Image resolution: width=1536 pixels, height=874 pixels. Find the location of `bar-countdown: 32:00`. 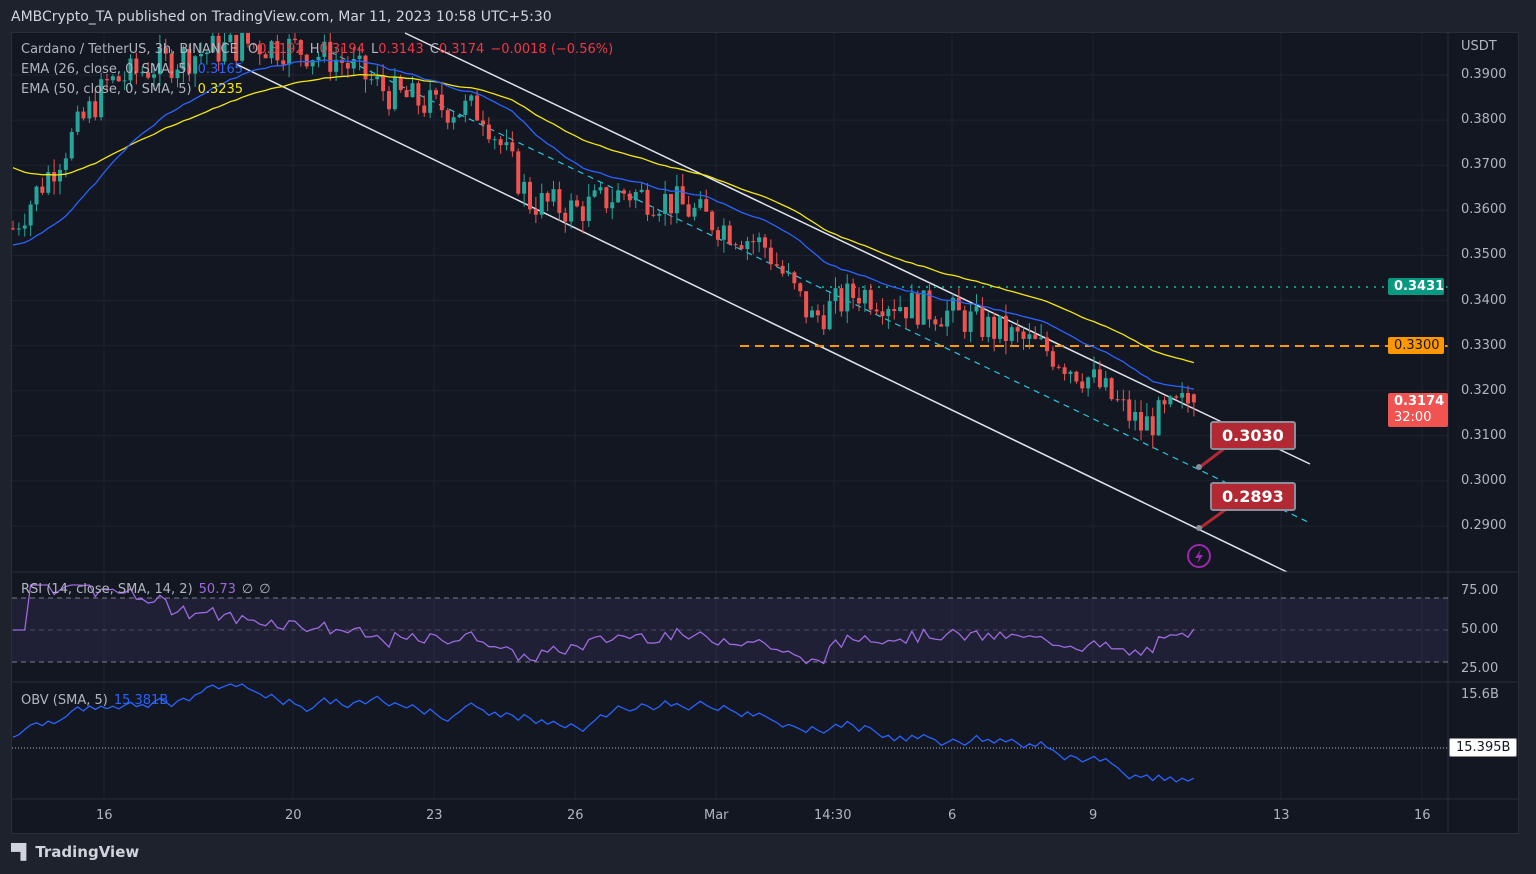

bar-countdown: 32:00 is located at coordinates (1413, 417).